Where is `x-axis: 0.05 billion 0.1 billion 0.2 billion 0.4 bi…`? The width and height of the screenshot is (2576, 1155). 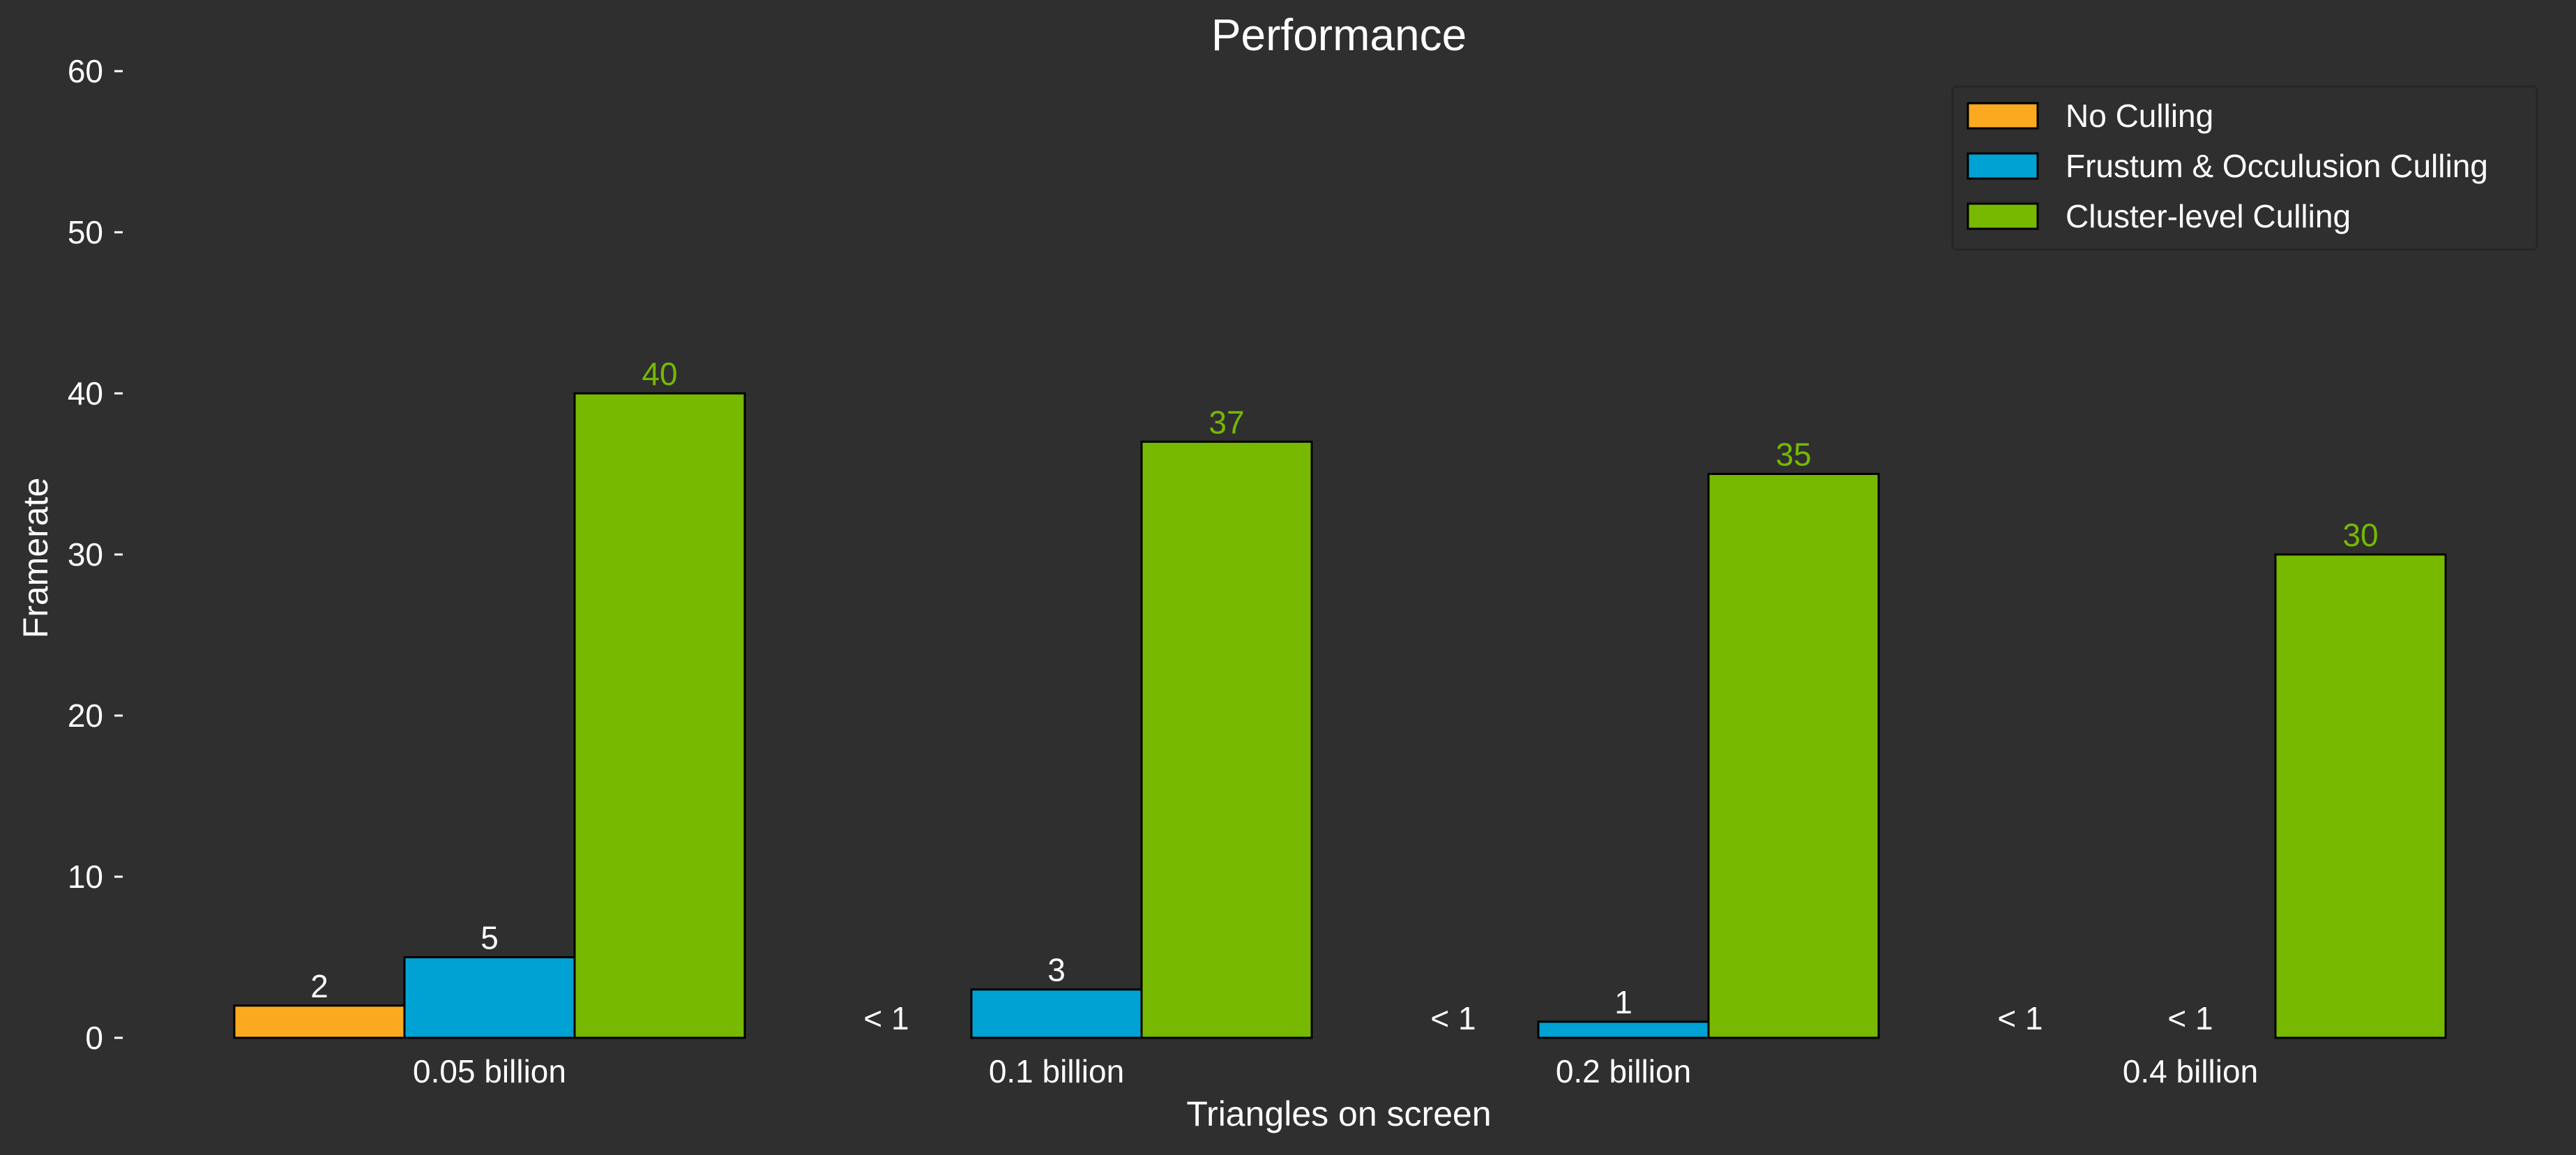
x-axis: 0.05 billion 0.1 billion 0.2 billion 0.4 bi… is located at coordinates (1335, 1071).